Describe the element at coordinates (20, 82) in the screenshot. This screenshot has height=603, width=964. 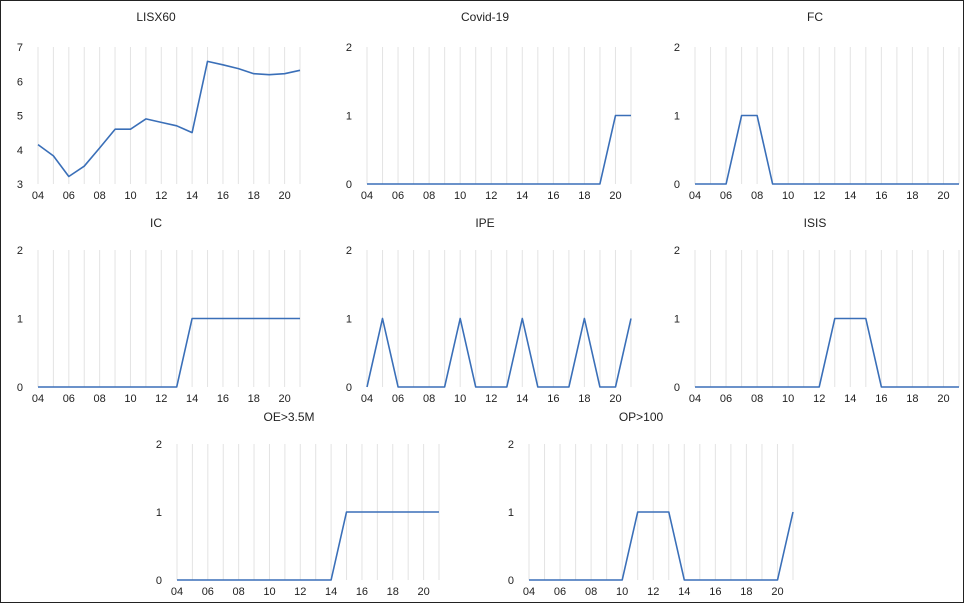
I see `y-tick-label: 6` at that location.